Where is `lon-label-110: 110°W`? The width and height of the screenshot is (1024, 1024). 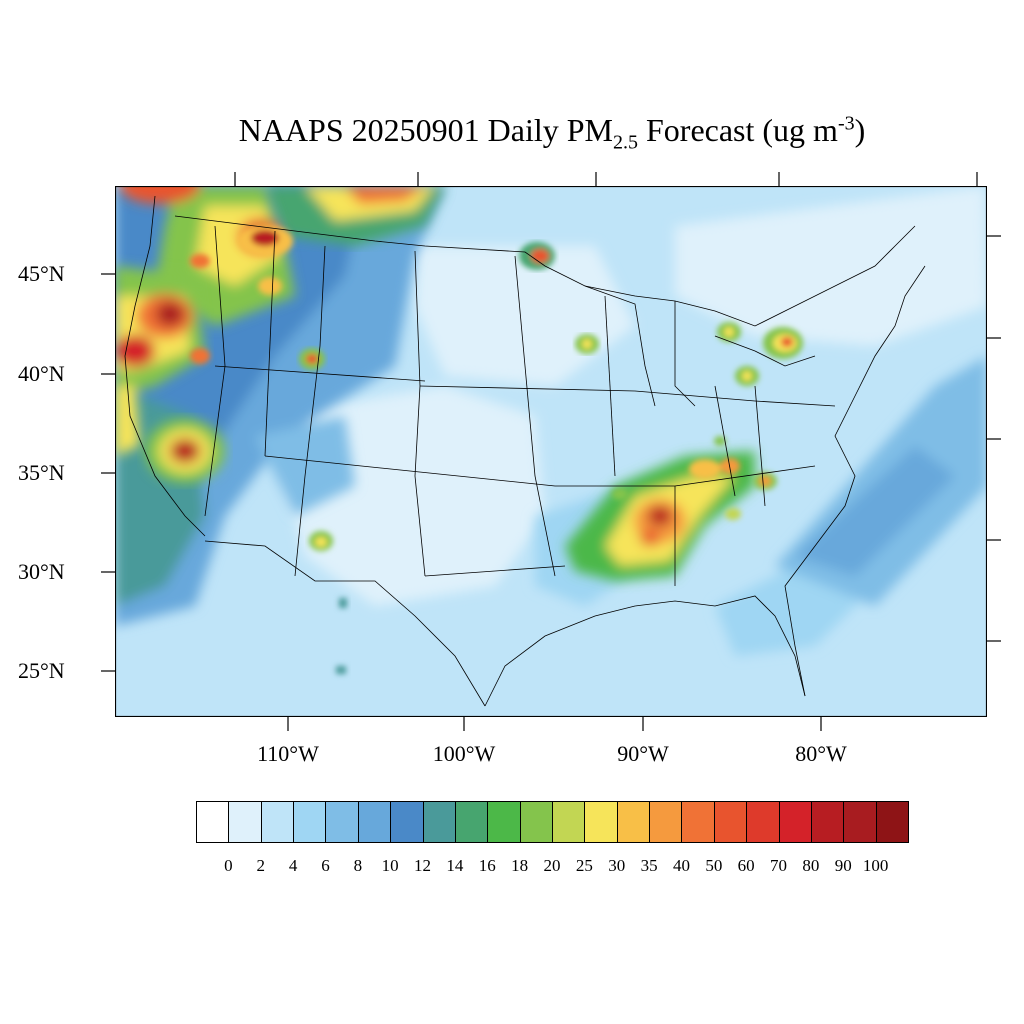 lon-label-110: 110°W is located at coordinates (288, 753).